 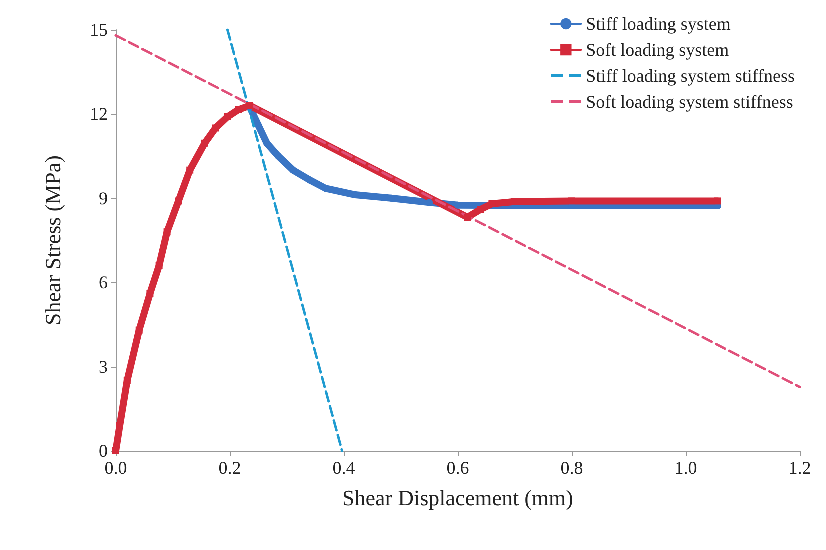 What do you see at coordinates (103, 366) in the screenshot?
I see `y-tick-label: 3` at bounding box center [103, 366].